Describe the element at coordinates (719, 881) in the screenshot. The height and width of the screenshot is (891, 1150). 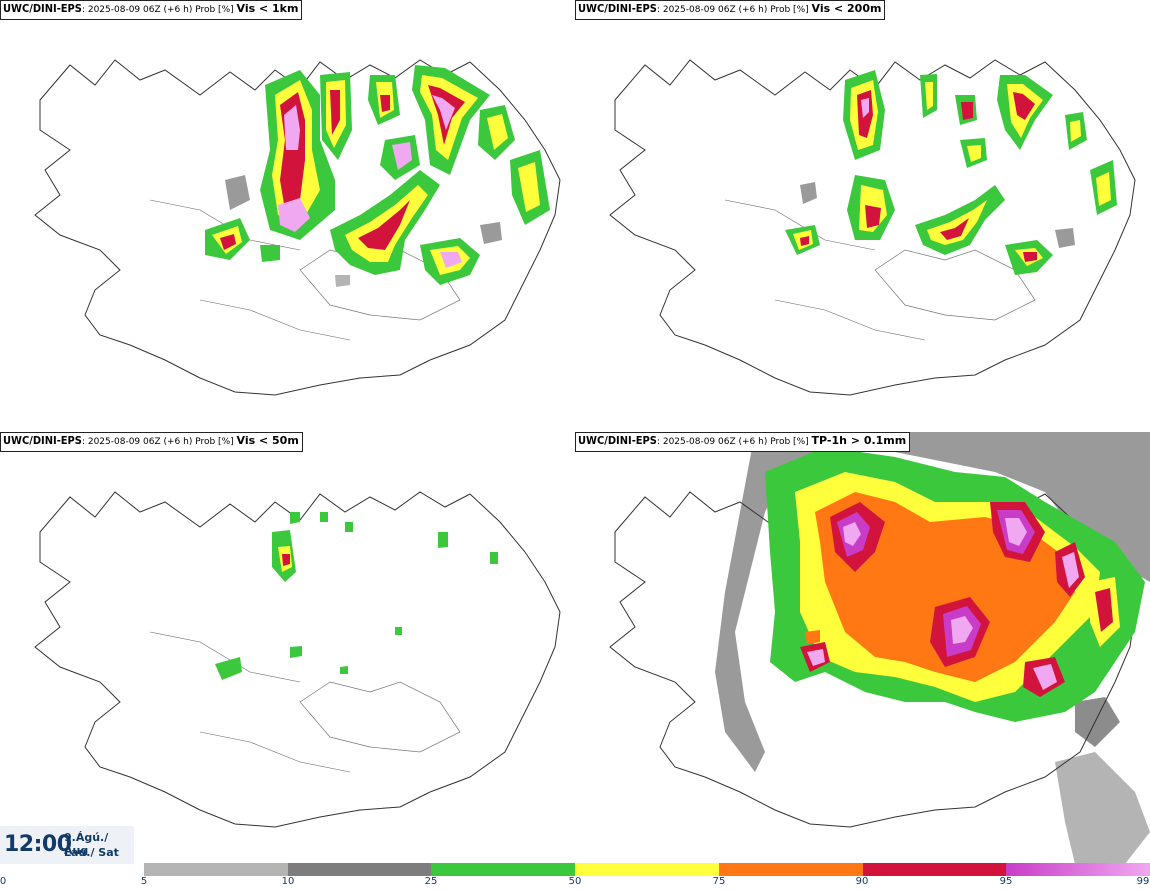
I see `legend-tick: 75` at that location.